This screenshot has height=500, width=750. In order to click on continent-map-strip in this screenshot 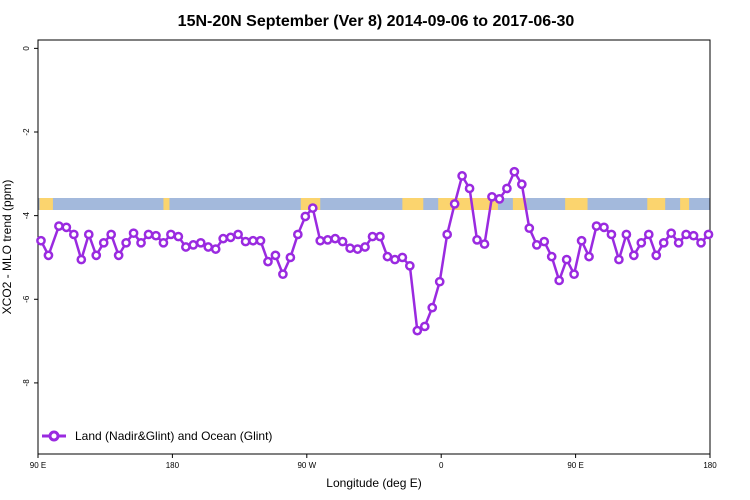, I will do `click(374, 204)`.